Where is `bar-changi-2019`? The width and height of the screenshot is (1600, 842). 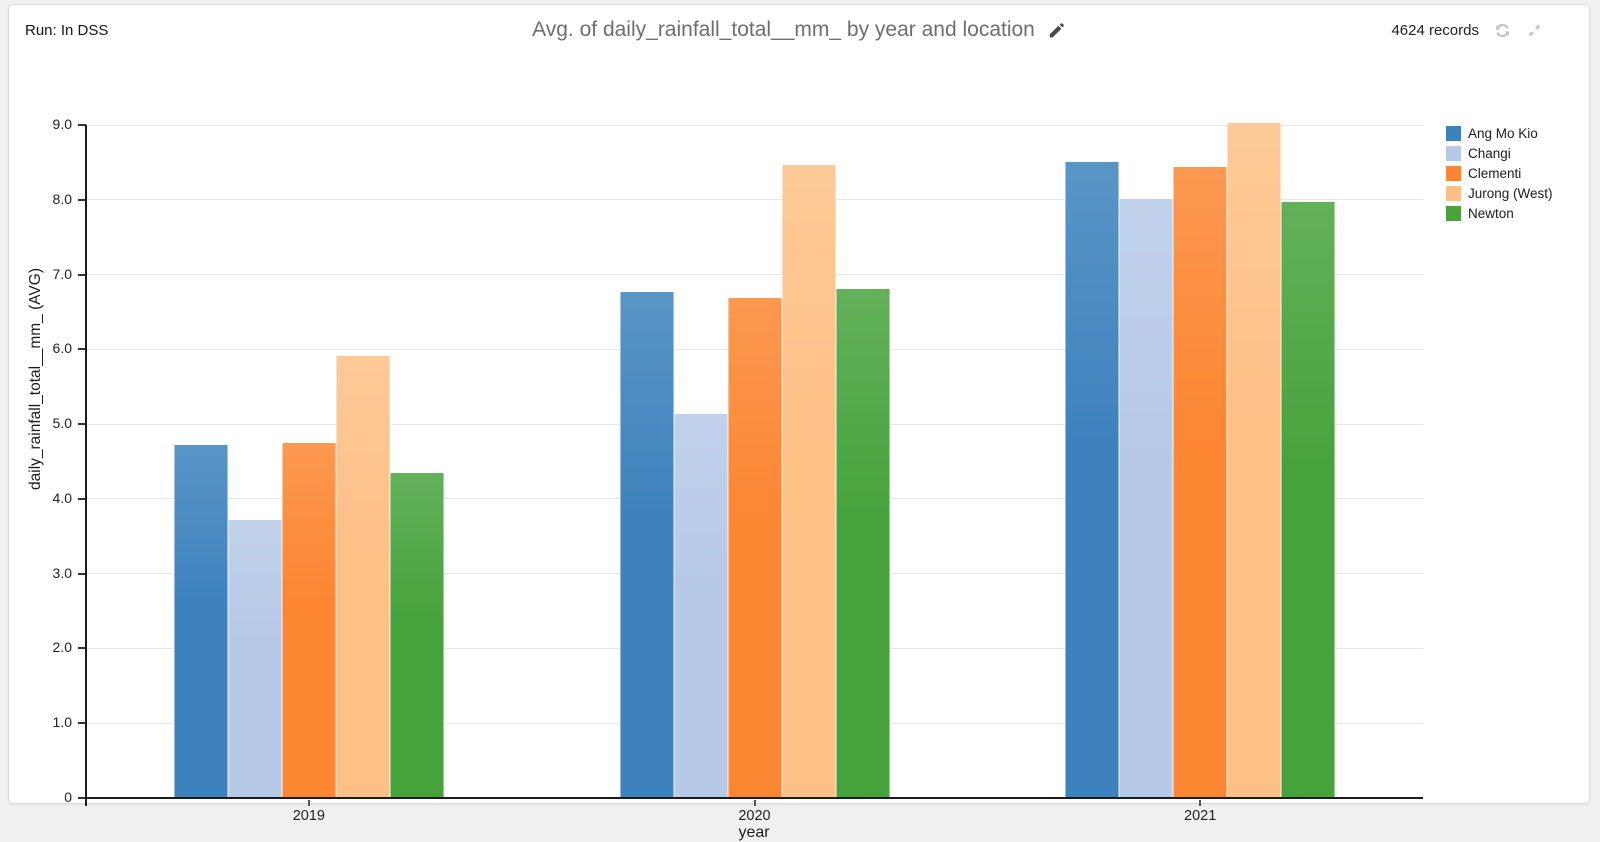
bar-changi-2019 is located at coordinates (254, 658).